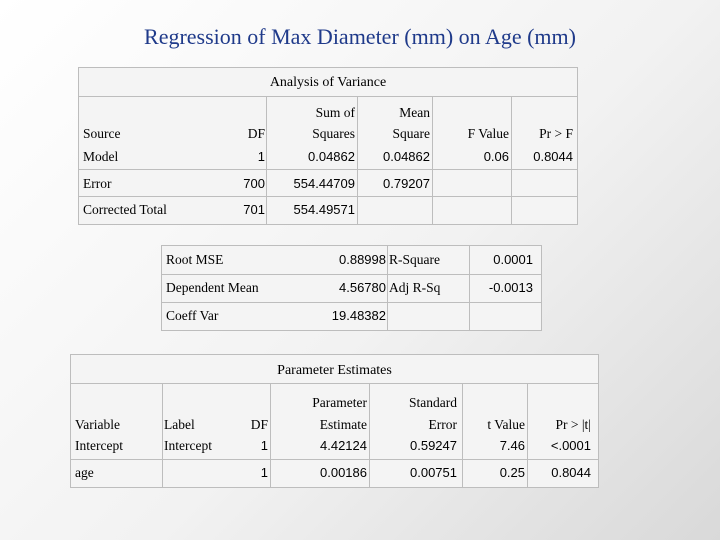  I want to click on anova-row-ms: 0.79207, so click(406, 183).